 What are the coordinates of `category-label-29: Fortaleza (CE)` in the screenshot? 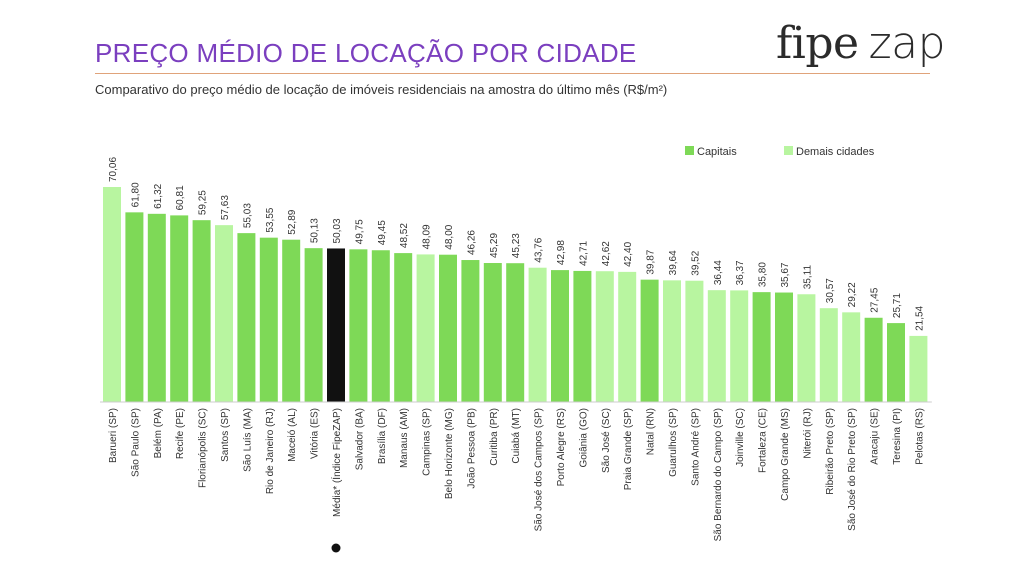 It's located at (763, 440).